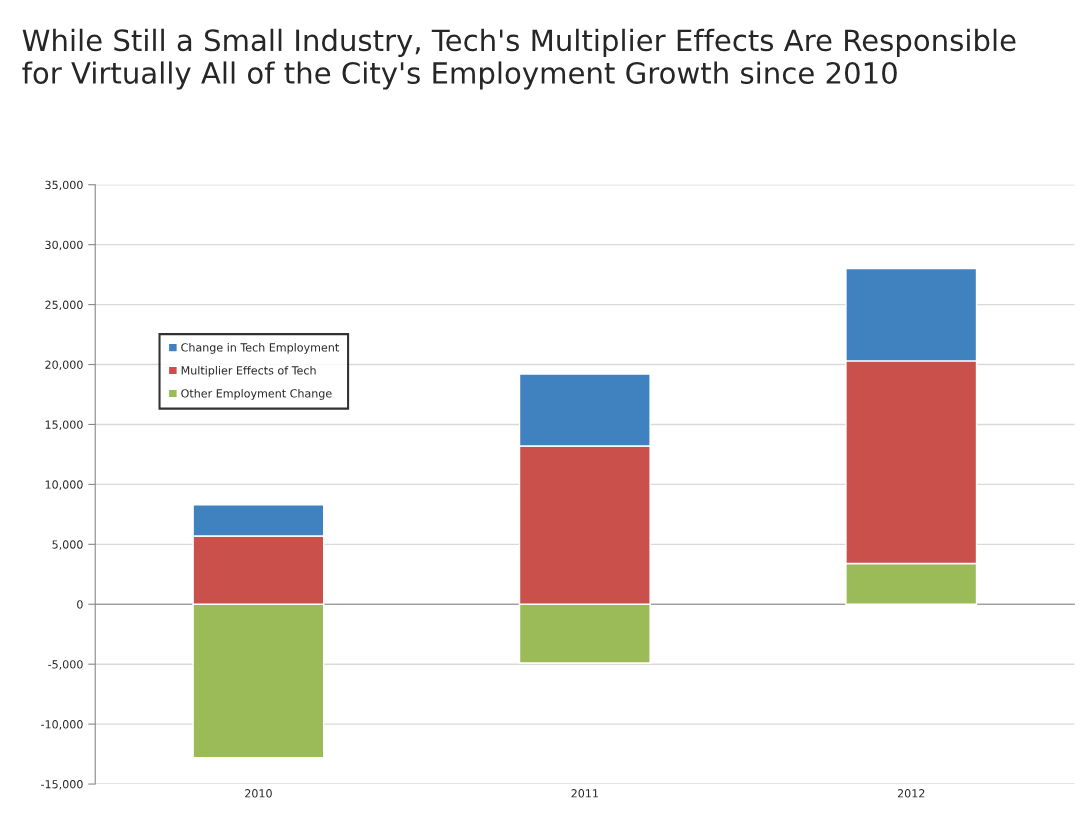 The width and height of the screenshot is (1082, 821). I want to click on legend-label: Multiplier Effects of Tech, so click(248, 371).